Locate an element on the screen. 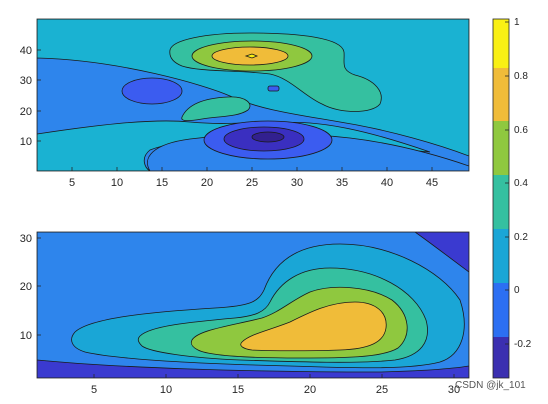  top-x-tick-5: 5 is located at coordinates (72, 183).